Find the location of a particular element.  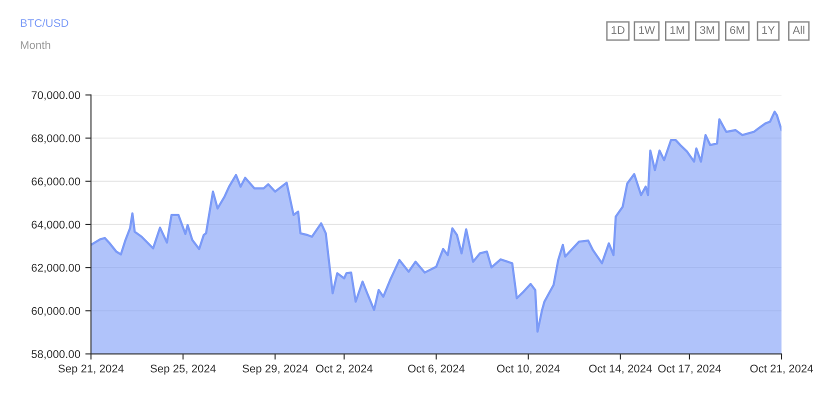

text: 1W is located at coordinates (647, 30).